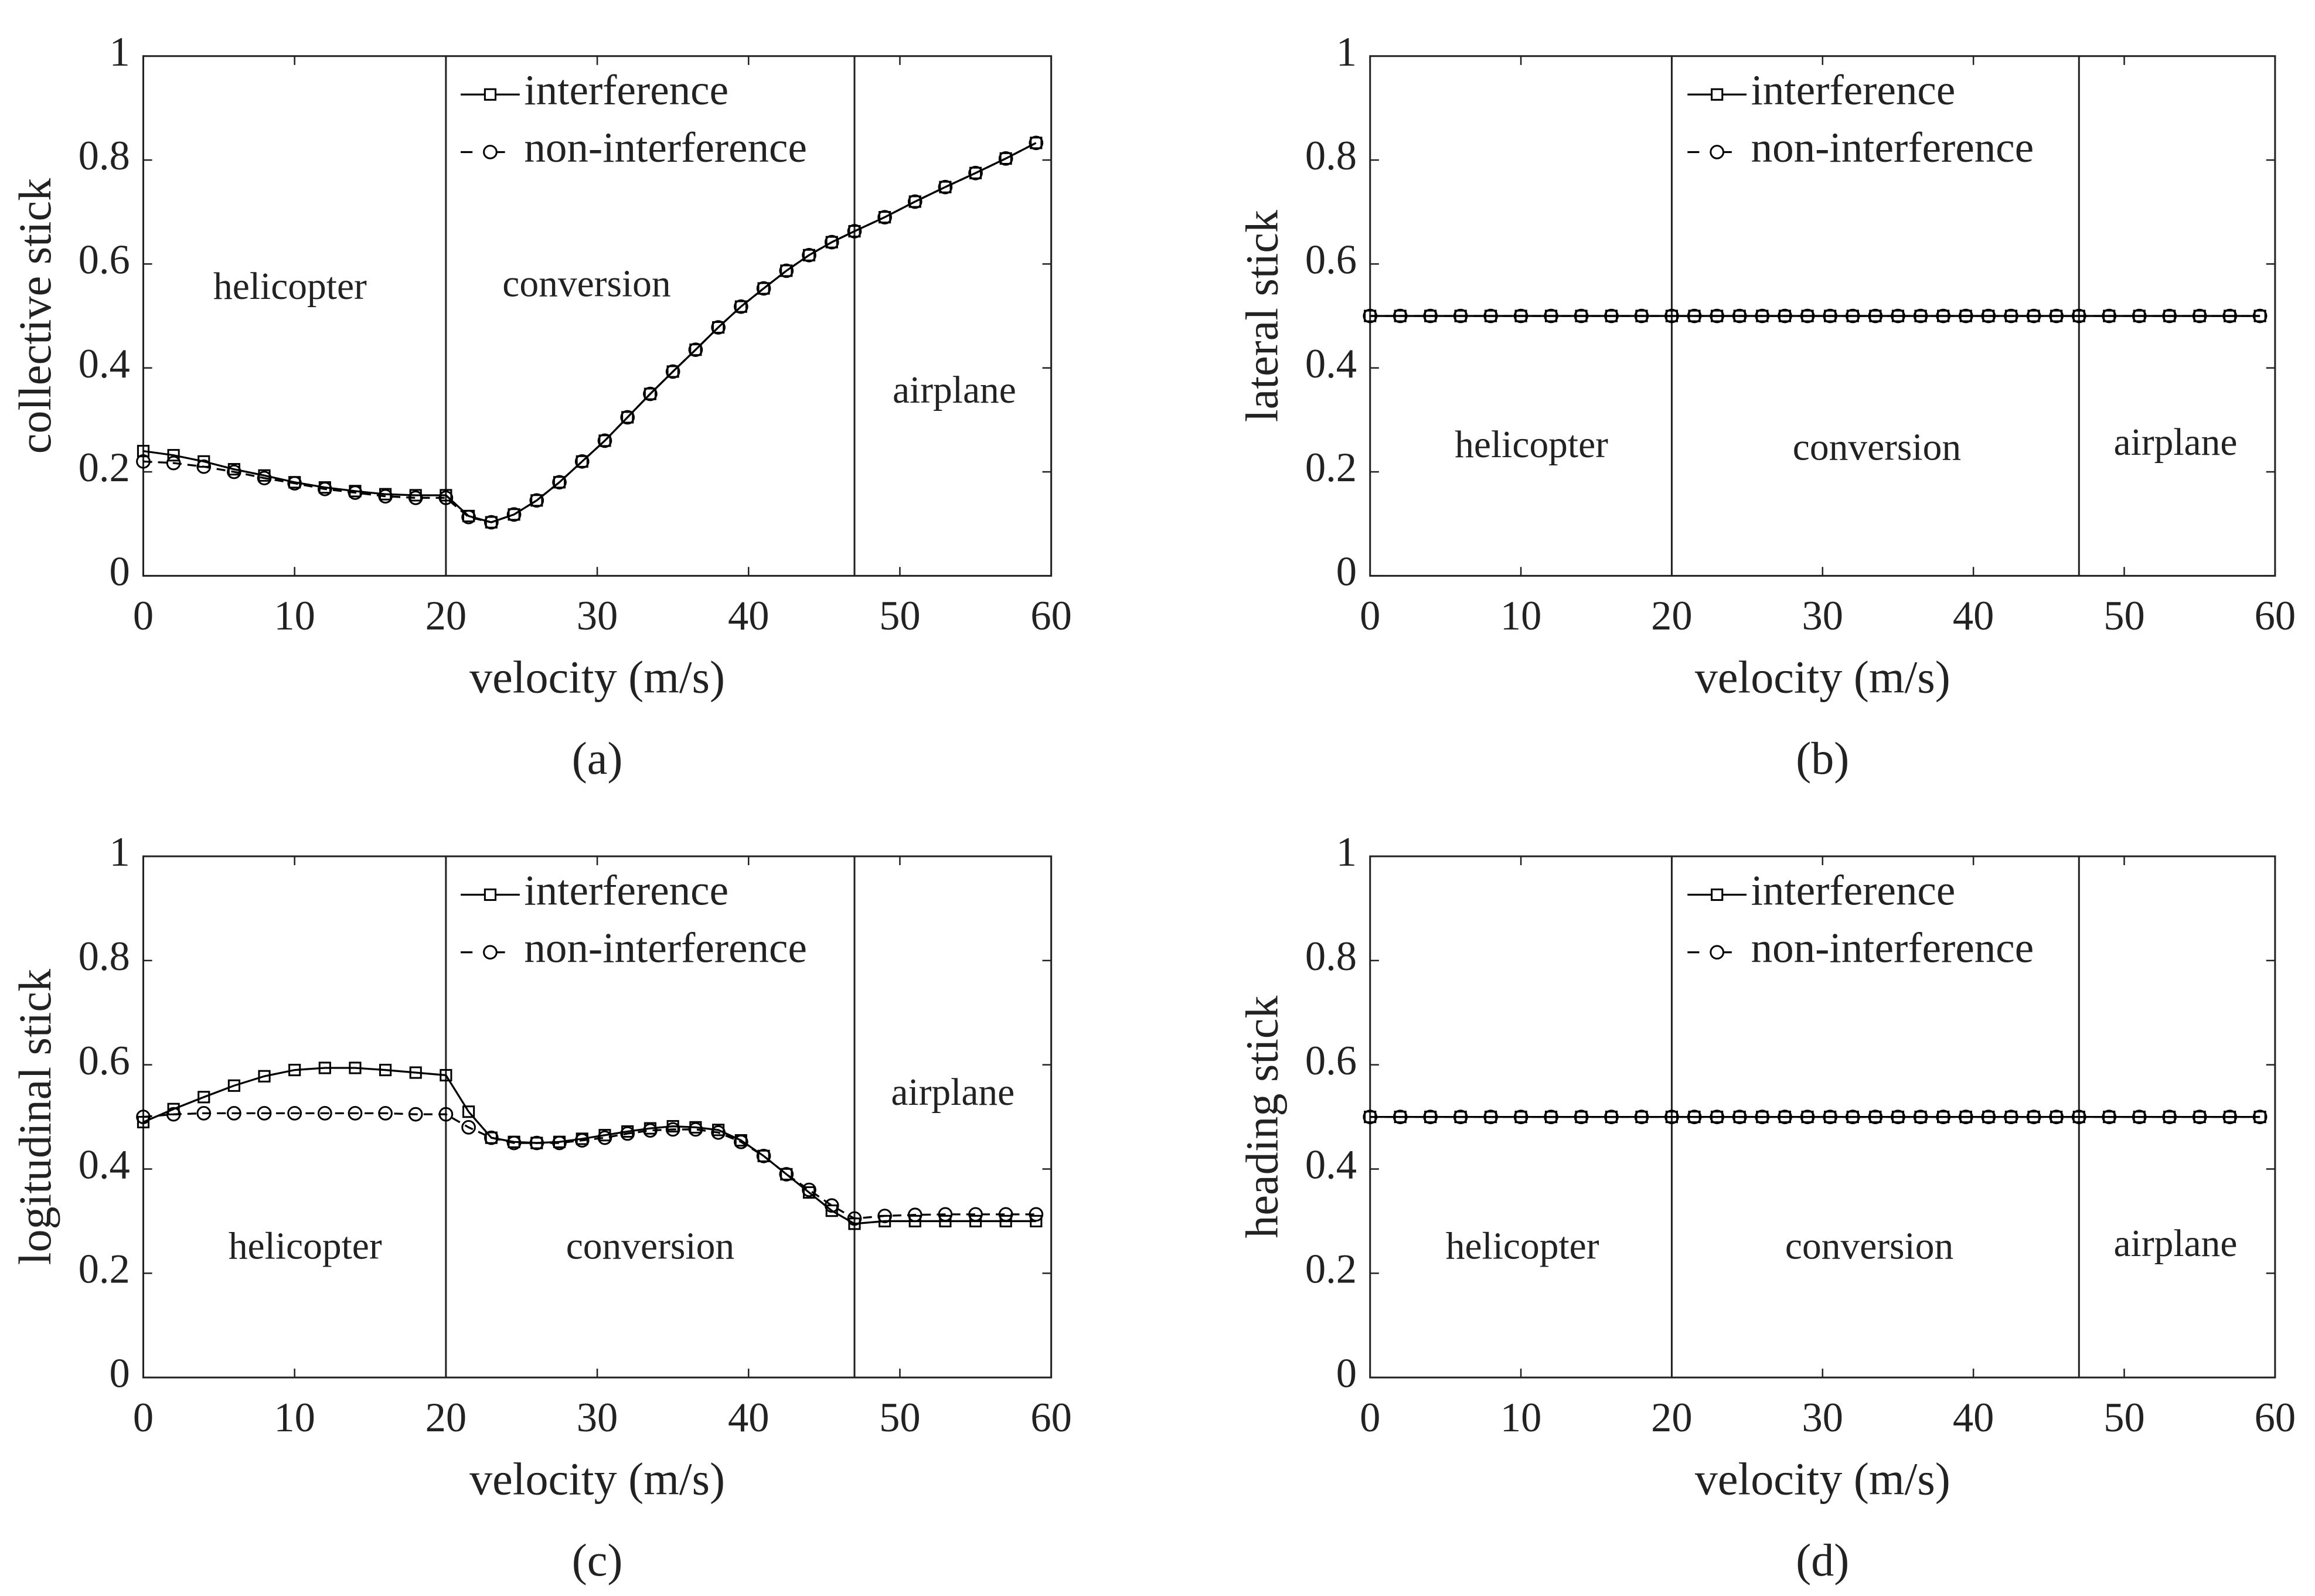 This screenshot has width=2315, height=1596. What do you see at coordinates (590, 333) in the screenshot?
I see `series-line` at bounding box center [590, 333].